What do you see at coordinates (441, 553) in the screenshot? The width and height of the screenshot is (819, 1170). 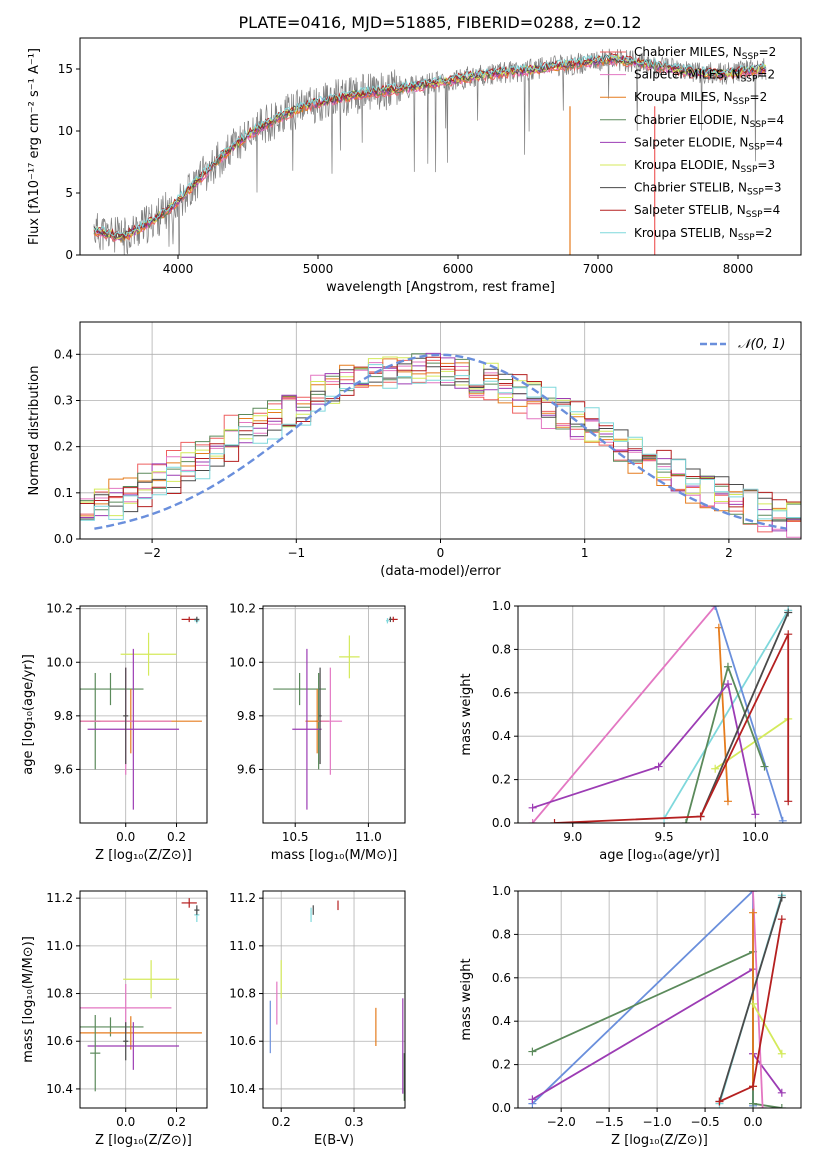 I see `x-tick-label: 0` at bounding box center [441, 553].